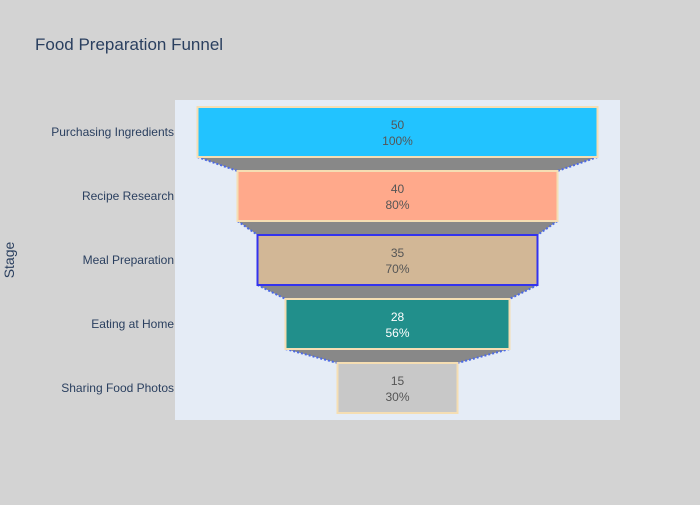 This screenshot has width=700, height=505. I want to click on bar-percent-label: 30%, so click(397, 397).